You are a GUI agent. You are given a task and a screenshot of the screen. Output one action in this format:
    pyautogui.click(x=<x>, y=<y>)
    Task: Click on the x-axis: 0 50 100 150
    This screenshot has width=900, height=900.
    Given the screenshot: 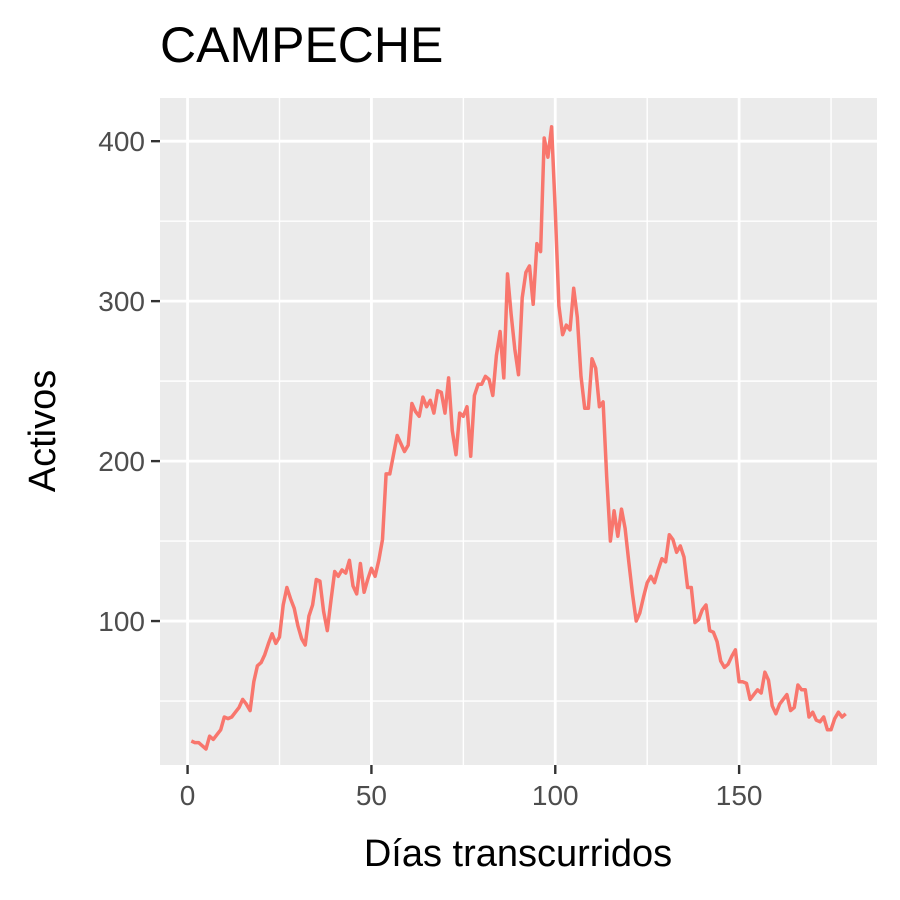 What is the action you would take?
    pyautogui.click(x=471, y=788)
    